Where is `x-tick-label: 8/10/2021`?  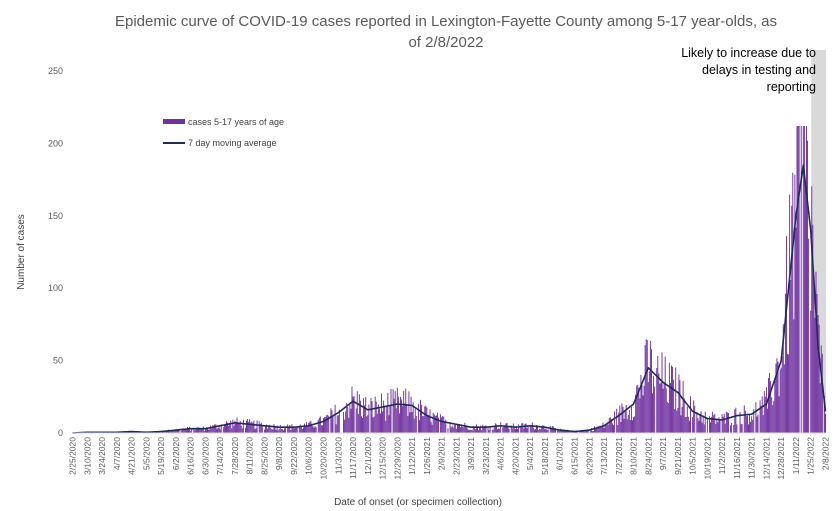
x-tick-label: 8/10/2021 is located at coordinates (634, 456).